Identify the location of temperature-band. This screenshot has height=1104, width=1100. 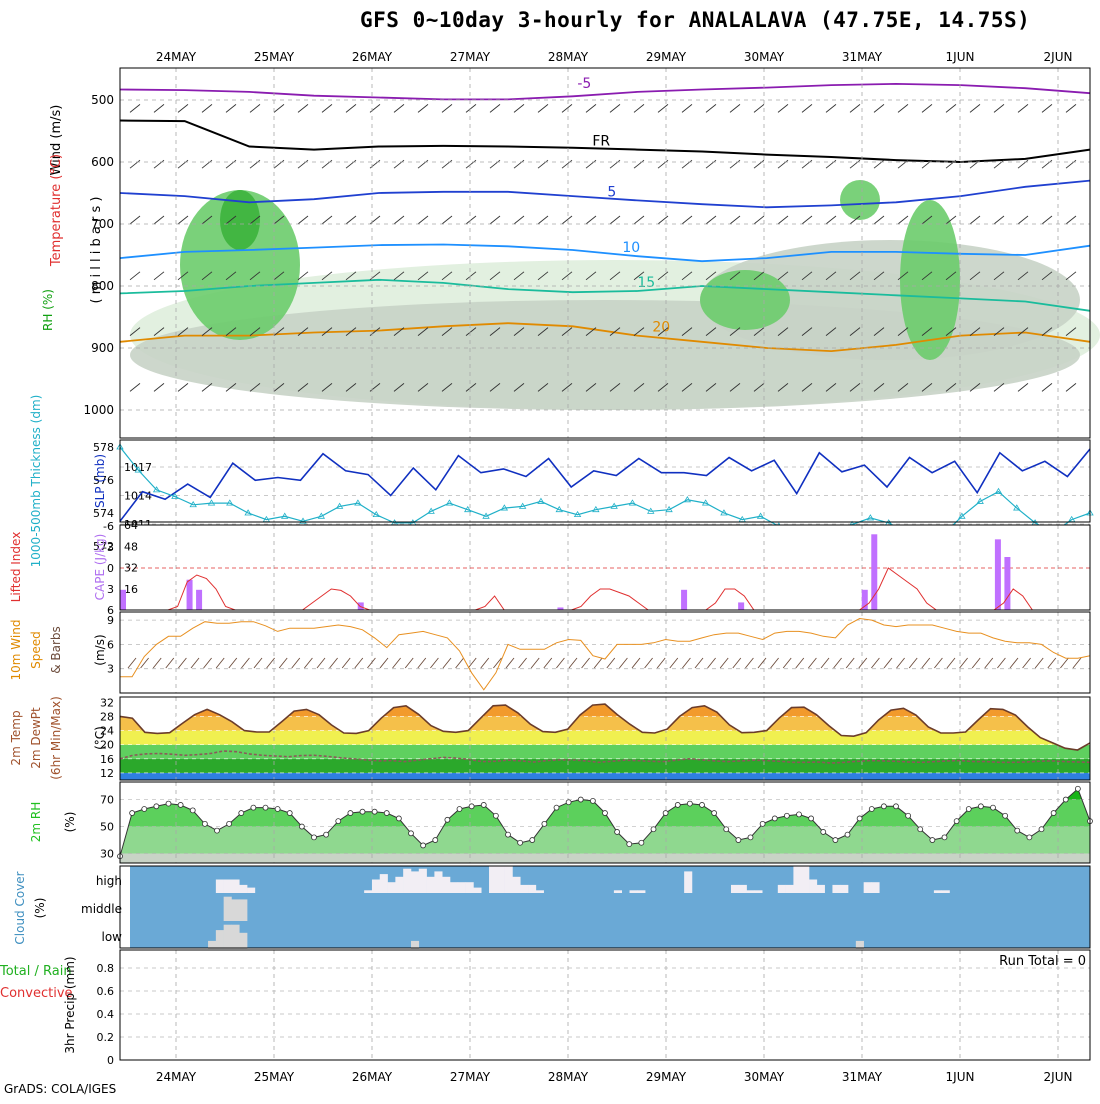
(605, 751).